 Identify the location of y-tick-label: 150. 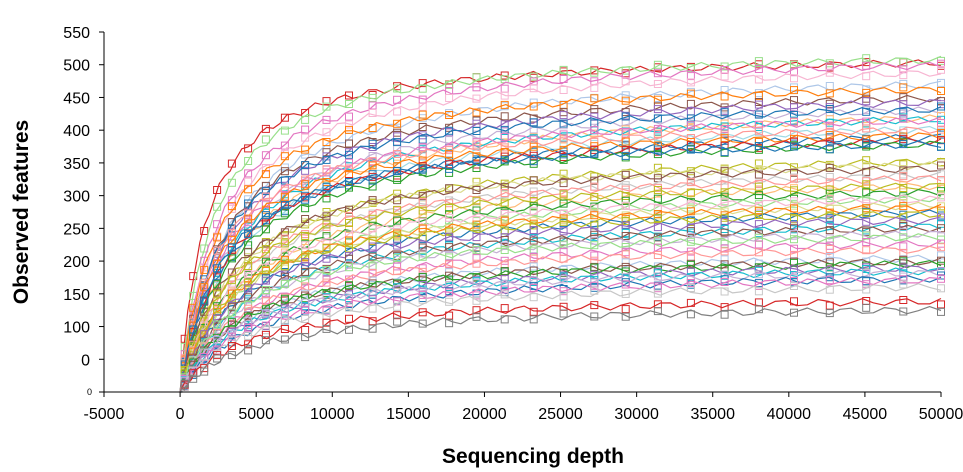
(76, 295).